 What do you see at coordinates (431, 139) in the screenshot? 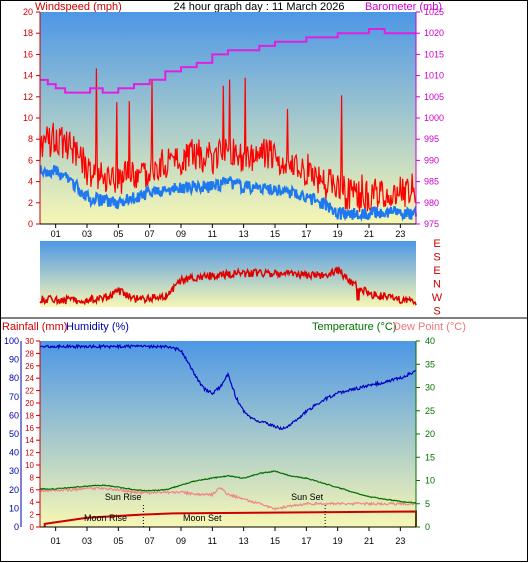
I see `barometer-tick-label: 995` at bounding box center [431, 139].